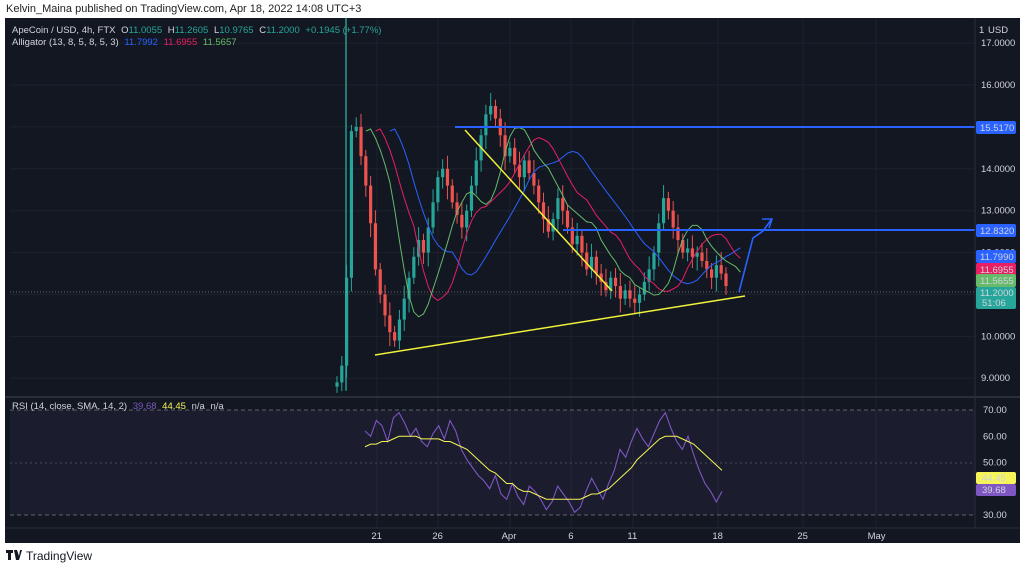 This screenshot has width=1024, height=569. Describe the element at coordinates (877, 536) in the screenshot. I see `time-label-7: May` at that location.